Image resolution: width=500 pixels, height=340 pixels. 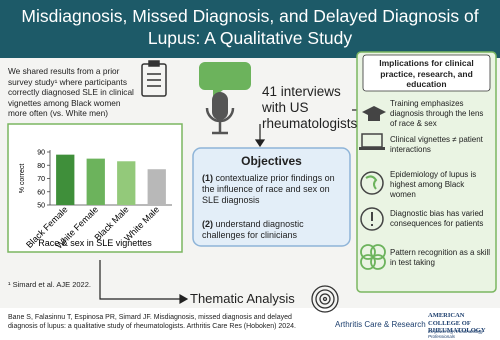 I want to click on implications-header-box, so click(x=426, y=73).